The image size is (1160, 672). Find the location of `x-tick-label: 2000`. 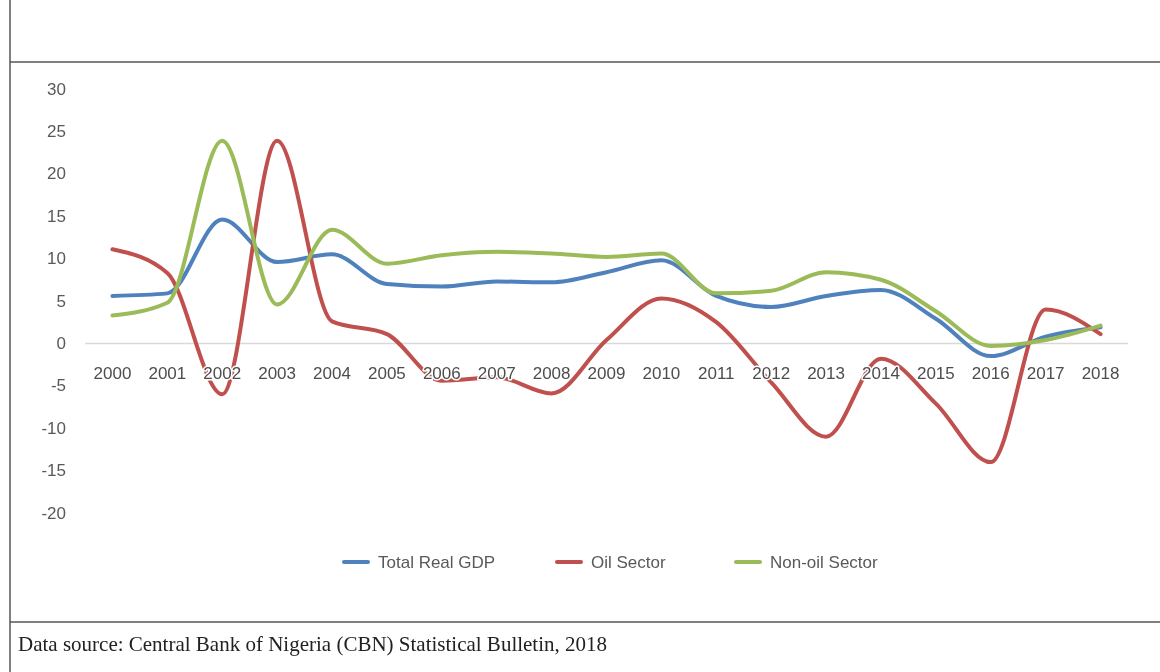

x-tick-label: 2000 is located at coordinates (112, 373).